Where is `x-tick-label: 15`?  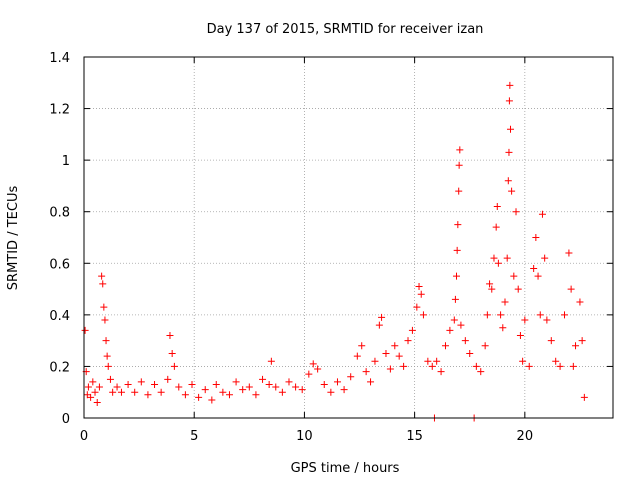
x-tick-label: 15 is located at coordinates (414, 436).